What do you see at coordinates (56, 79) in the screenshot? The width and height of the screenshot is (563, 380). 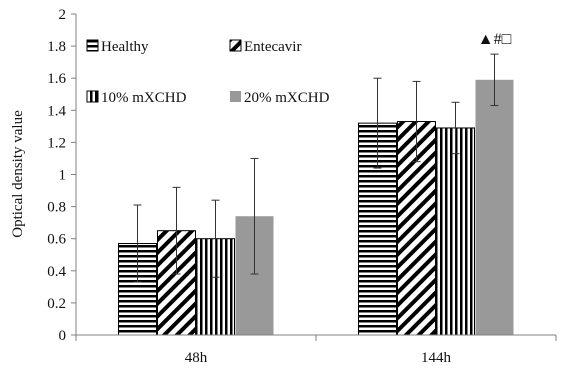 I see `y-tick-label: 1.6` at bounding box center [56, 79].